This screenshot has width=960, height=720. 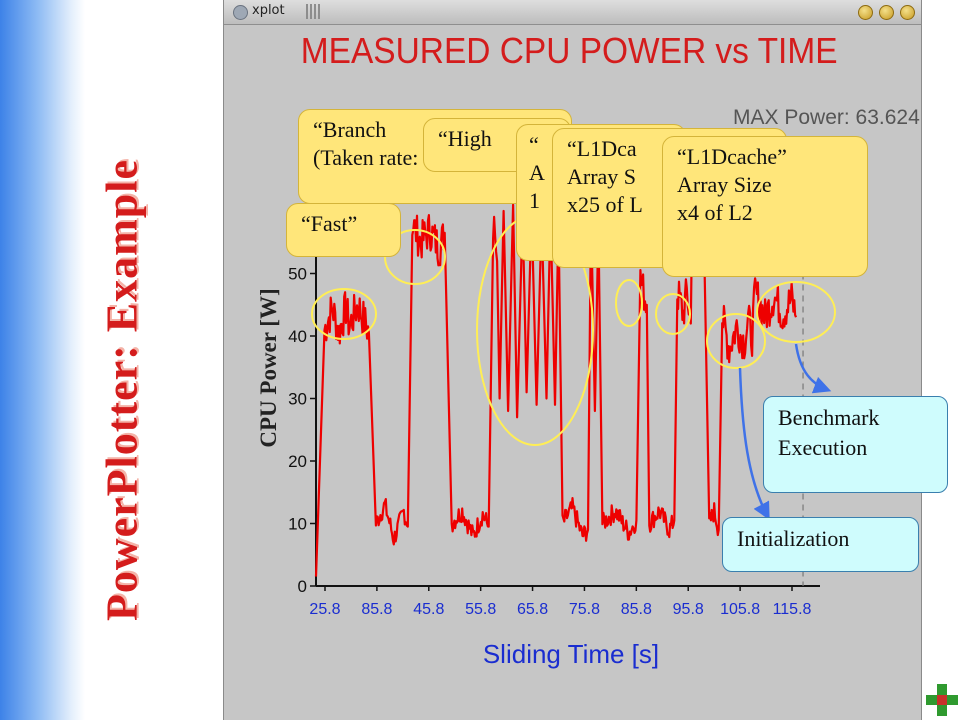 What do you see at coordinates (350, 129) in the screenshot?
I see `callout-branch-line1: “Branch` at bounding box center [350, 129].